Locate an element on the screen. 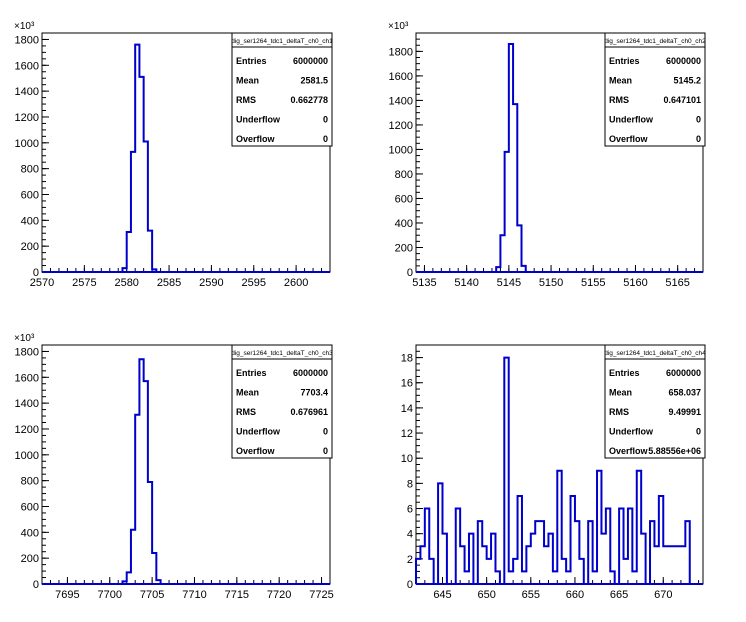  stats-box-title: dig_ser1264_tdc1_deltaT_ch0_ch4 is located at coordinates (655, 353).